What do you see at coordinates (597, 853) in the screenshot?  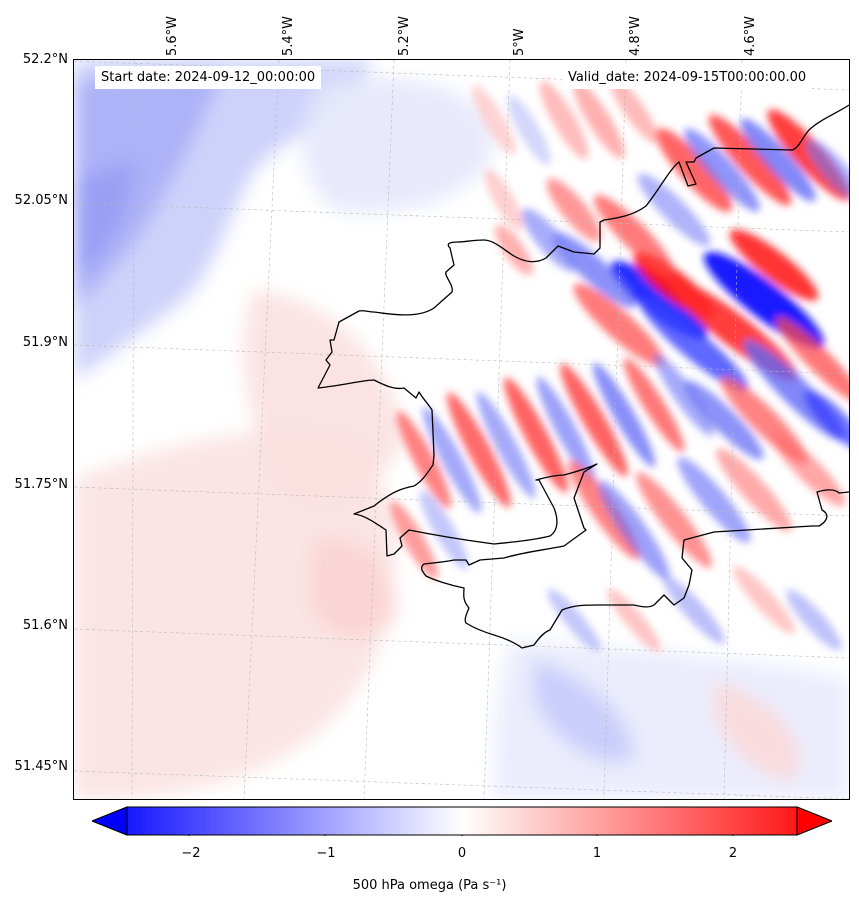 I see `colorbar-tick-label: 1` at bounding box center [597, 853].